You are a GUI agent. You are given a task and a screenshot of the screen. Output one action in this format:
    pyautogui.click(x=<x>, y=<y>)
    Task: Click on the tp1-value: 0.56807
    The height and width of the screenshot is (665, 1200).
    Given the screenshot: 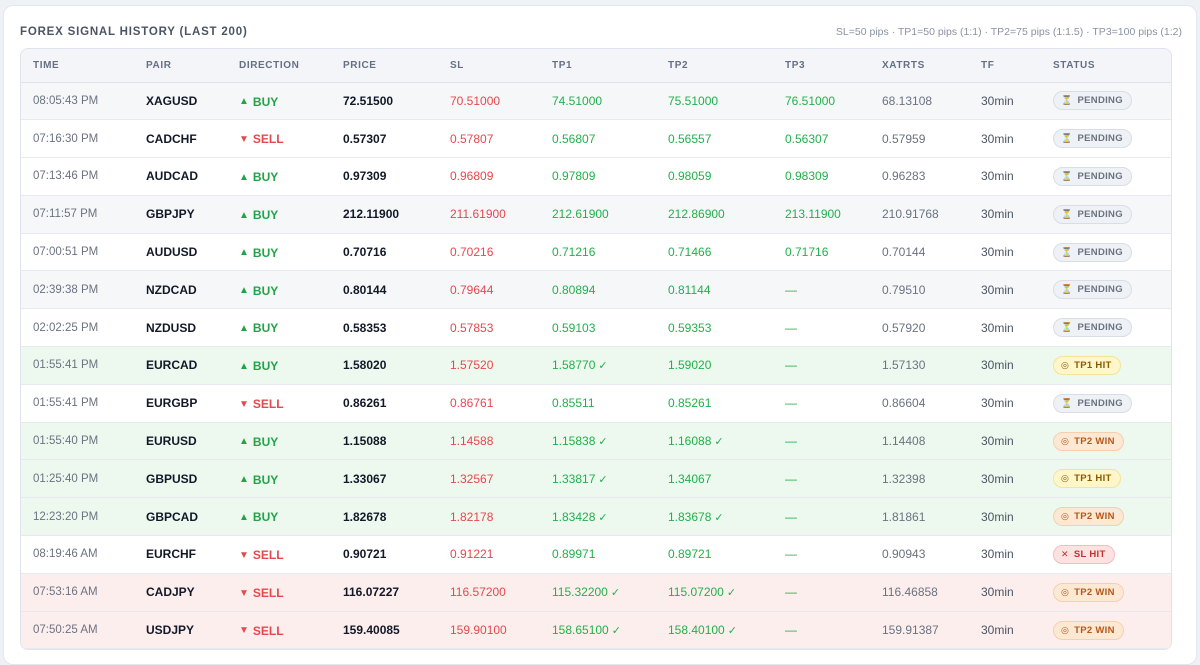 What is the action you would take?
    pyautogui.click(x=574, y=138)
    